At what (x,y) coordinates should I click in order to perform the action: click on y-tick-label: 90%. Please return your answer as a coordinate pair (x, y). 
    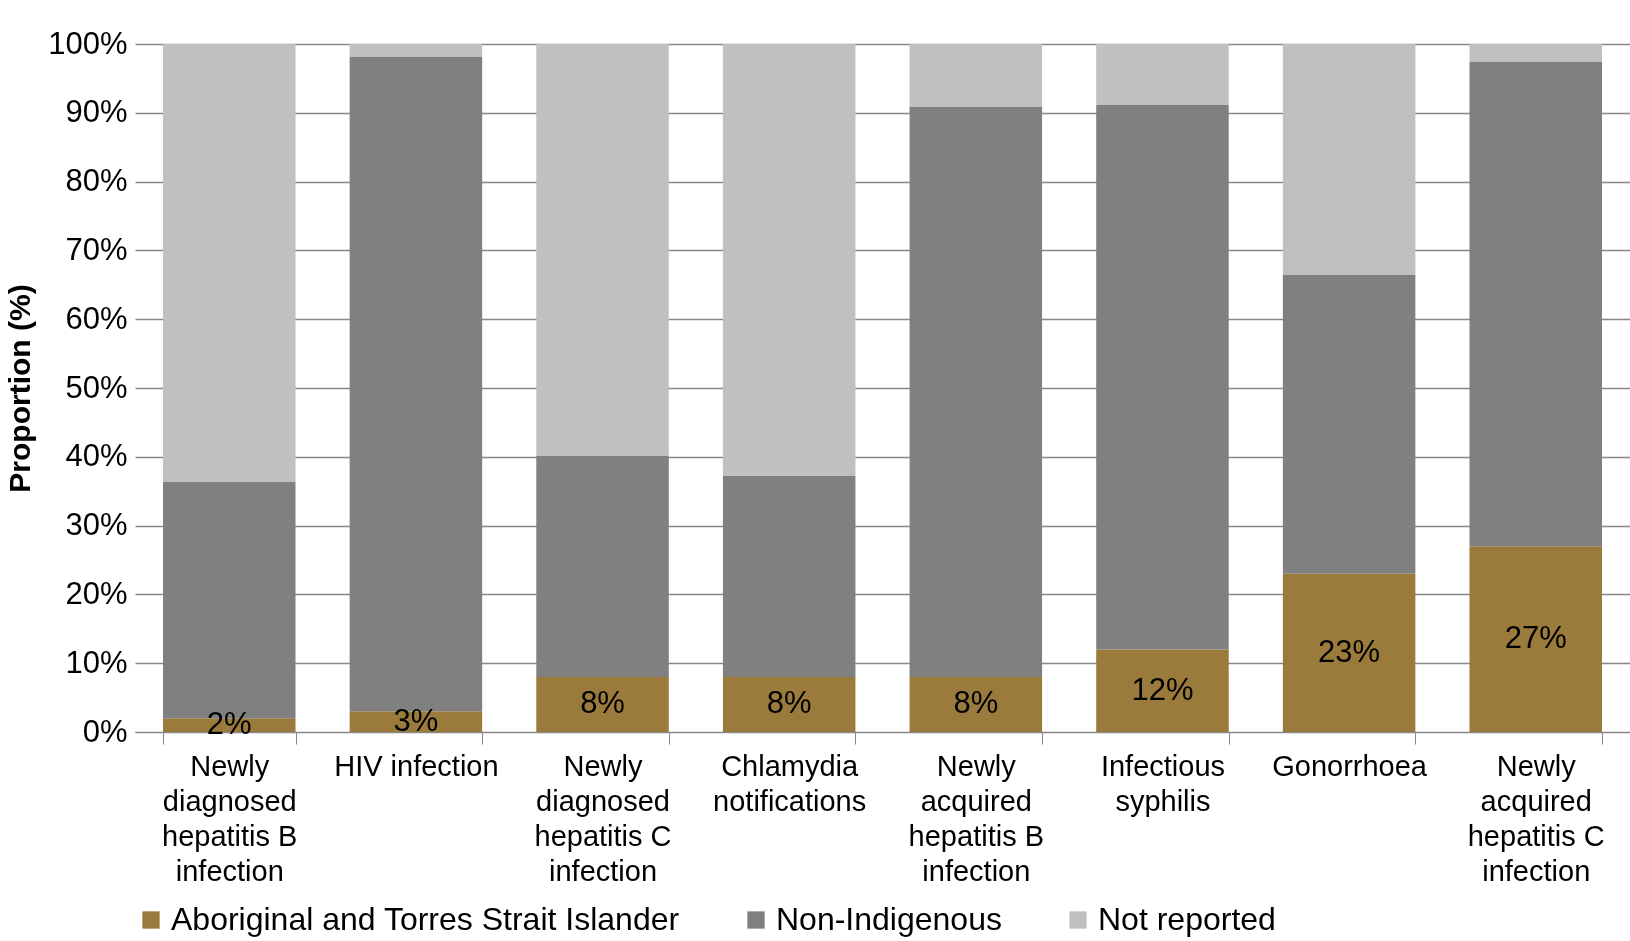
    Looking at the image, I should click on (96, 112).